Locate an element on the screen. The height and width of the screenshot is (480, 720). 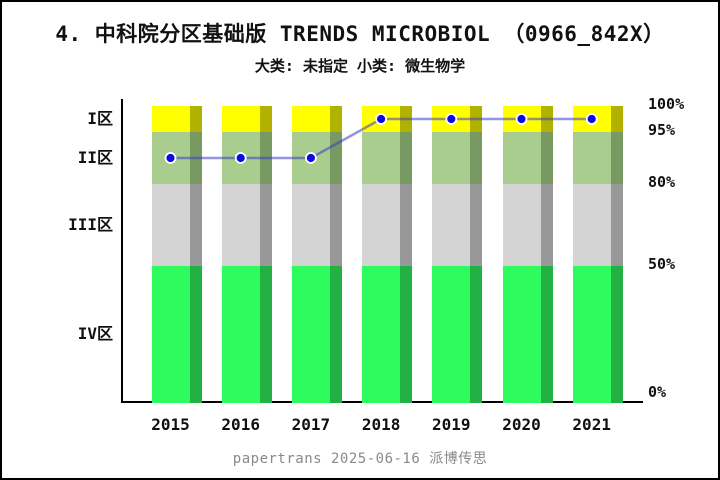
year-label-2015: 2015 is located at coordinates (170, 424).